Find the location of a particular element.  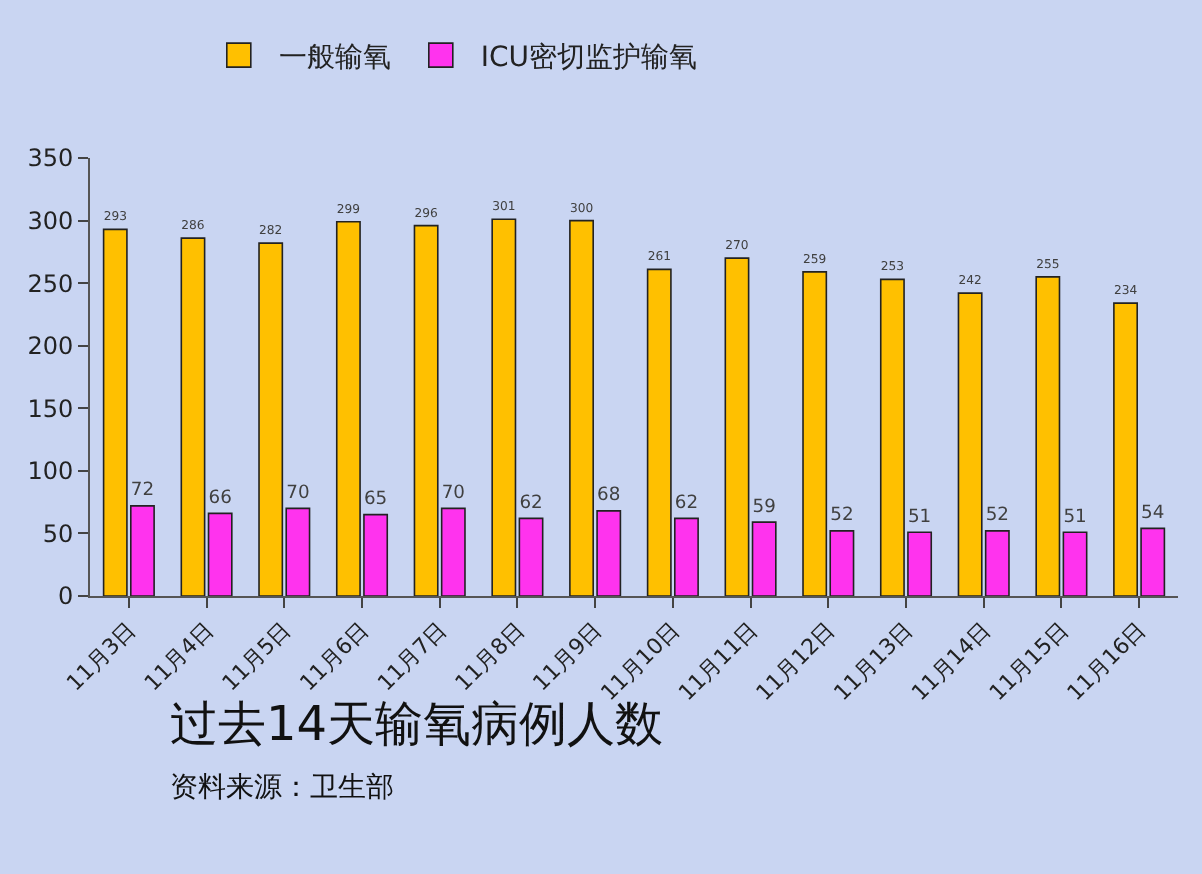

data-label: 68 is located at coordinates (609, 496).